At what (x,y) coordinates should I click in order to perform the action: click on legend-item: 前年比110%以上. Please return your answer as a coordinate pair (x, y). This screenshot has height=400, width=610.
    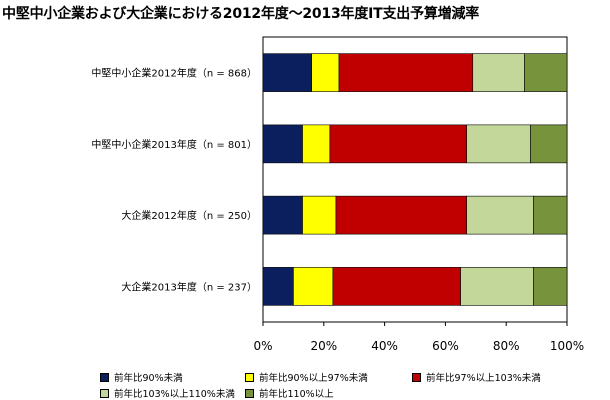
    Looking at the image, I should click on (289, 393).